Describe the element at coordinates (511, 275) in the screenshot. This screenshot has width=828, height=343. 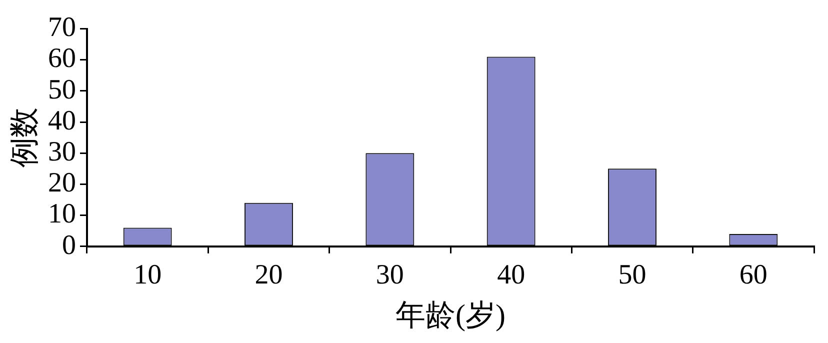
I see `x-tick-label: 40` at that location.